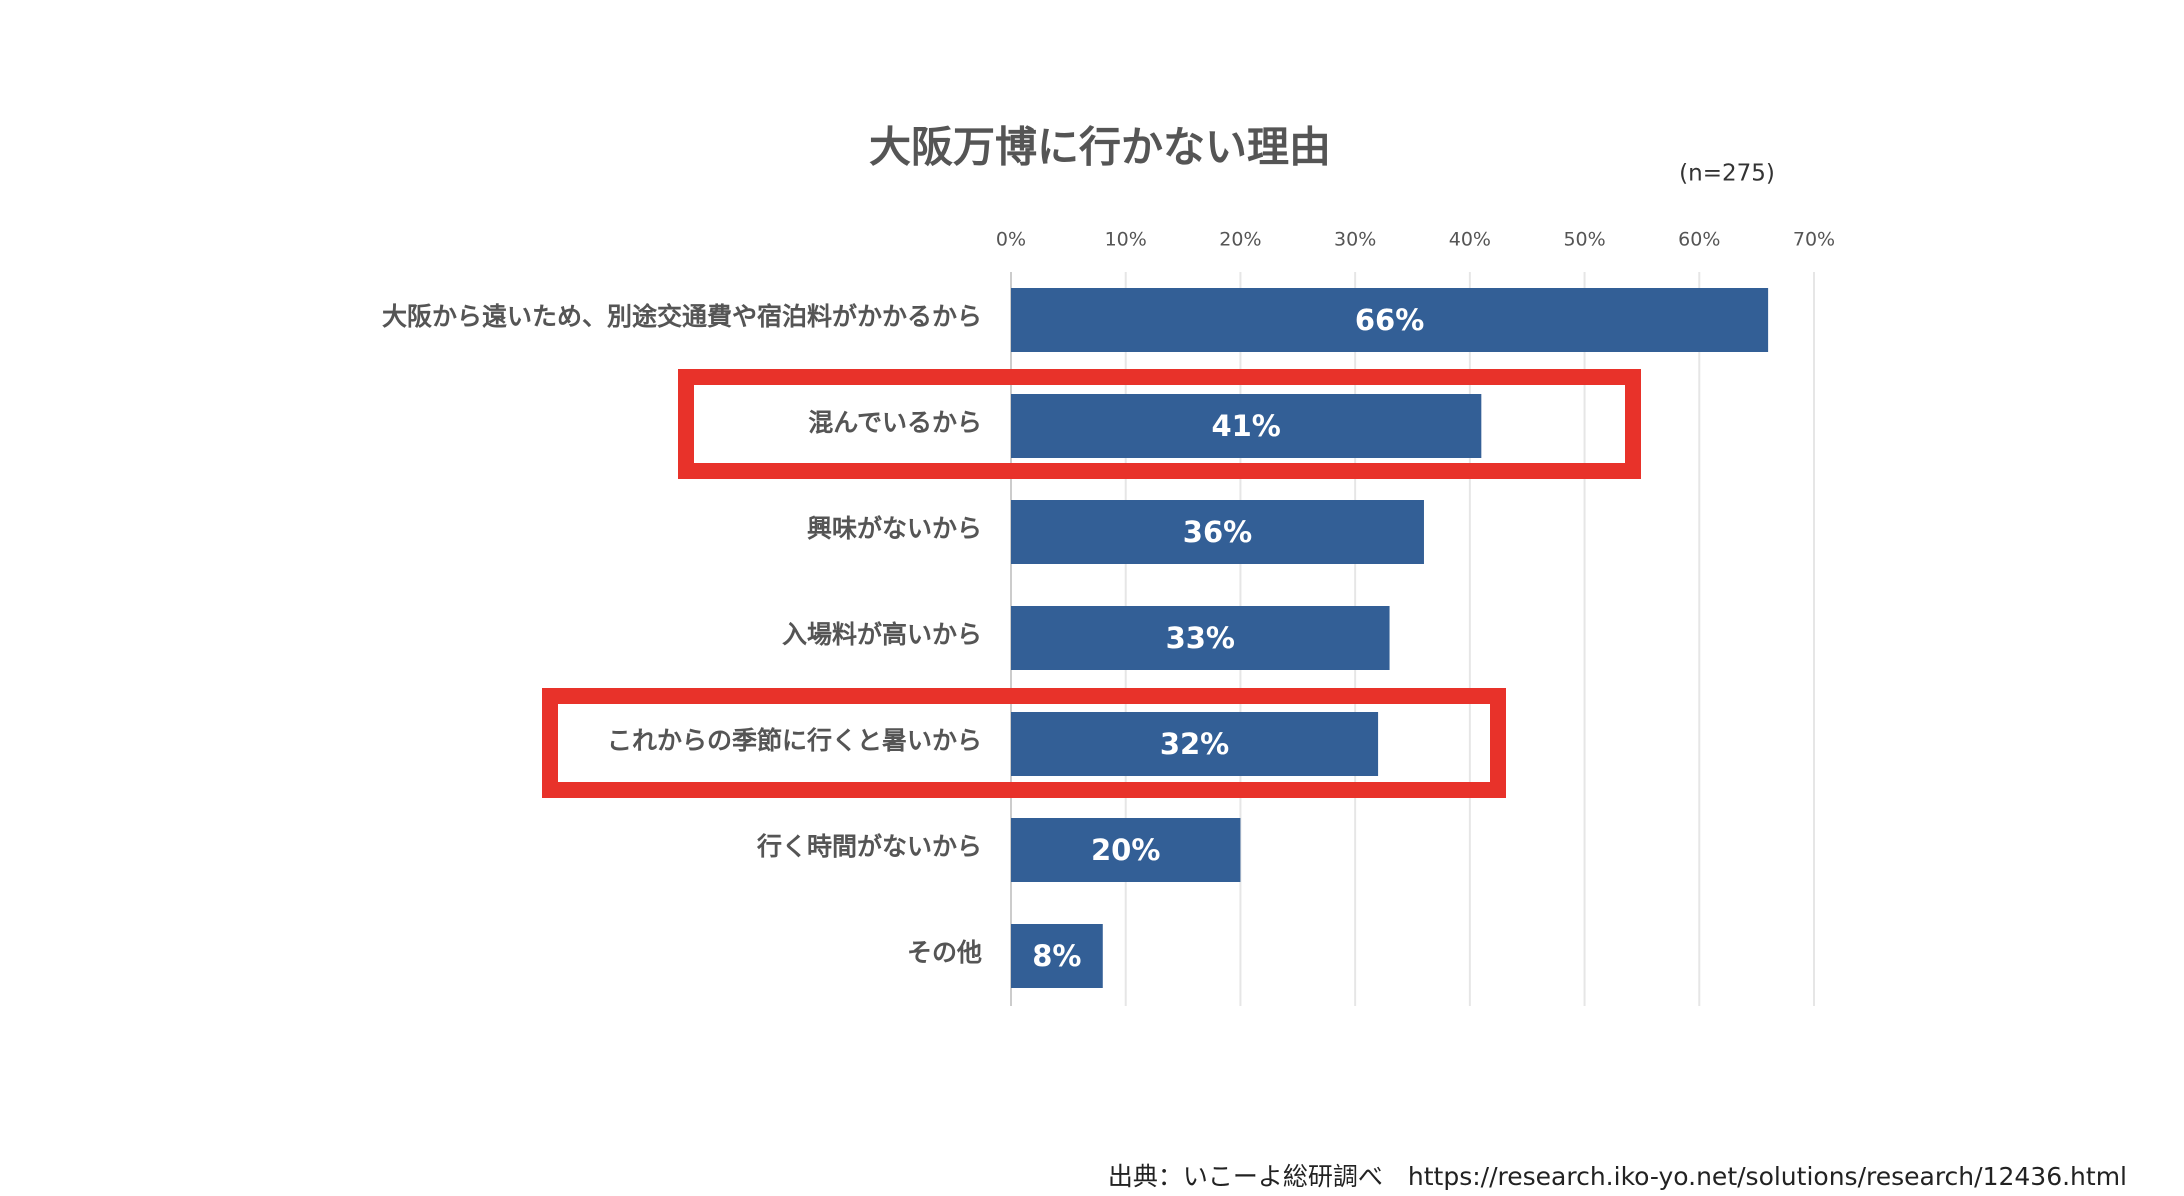 The image size is (2184, 1196). I want to click on x-tick-label: 20%, so click(1240, 240).